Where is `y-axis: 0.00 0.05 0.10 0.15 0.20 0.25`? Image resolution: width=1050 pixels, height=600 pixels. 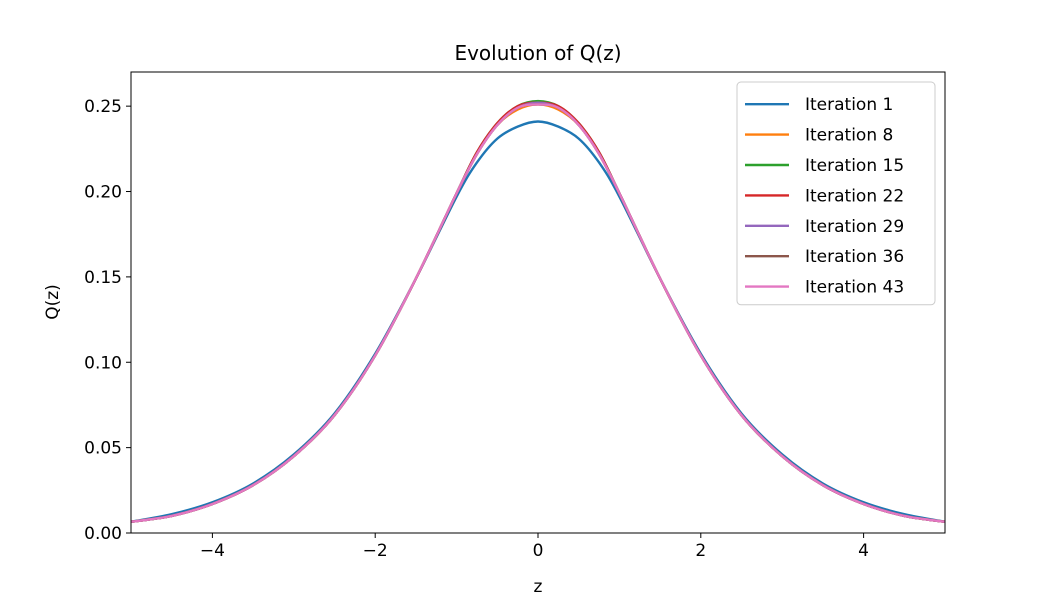 y-axis: 0.00 0.05 0.10 0.15 0.20 0.25 is located at coordinates (107, 320).